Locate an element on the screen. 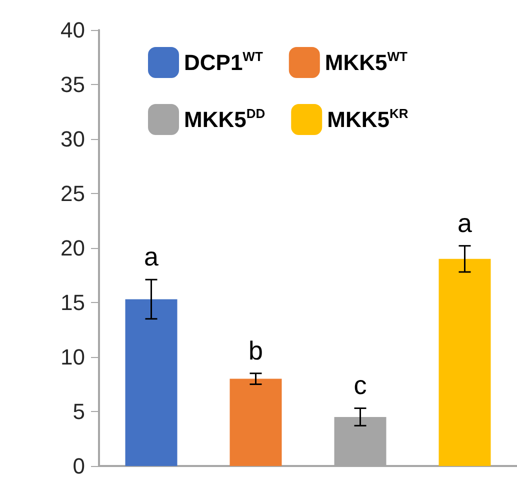 The image size is (517, 477). y-tick-label: 5 is located at coordinates (78, 411).